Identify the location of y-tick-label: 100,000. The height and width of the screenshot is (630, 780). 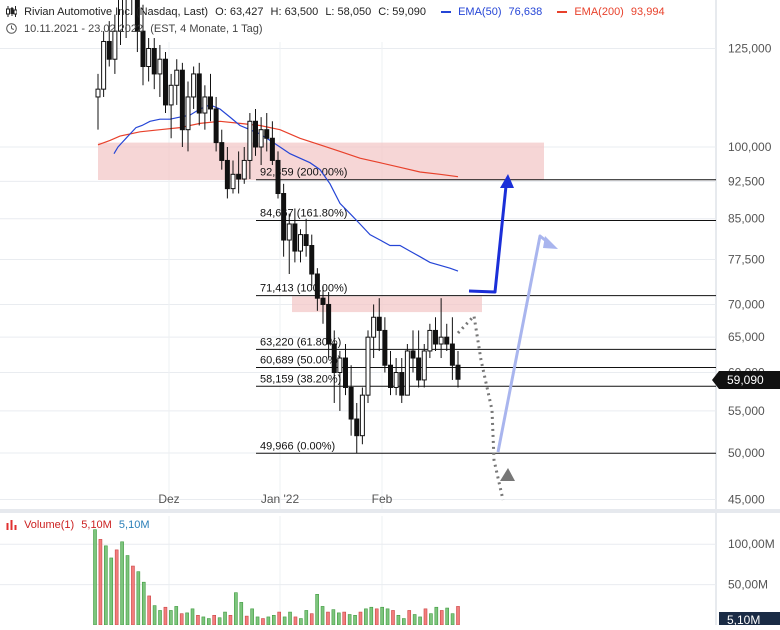
(750, 147).